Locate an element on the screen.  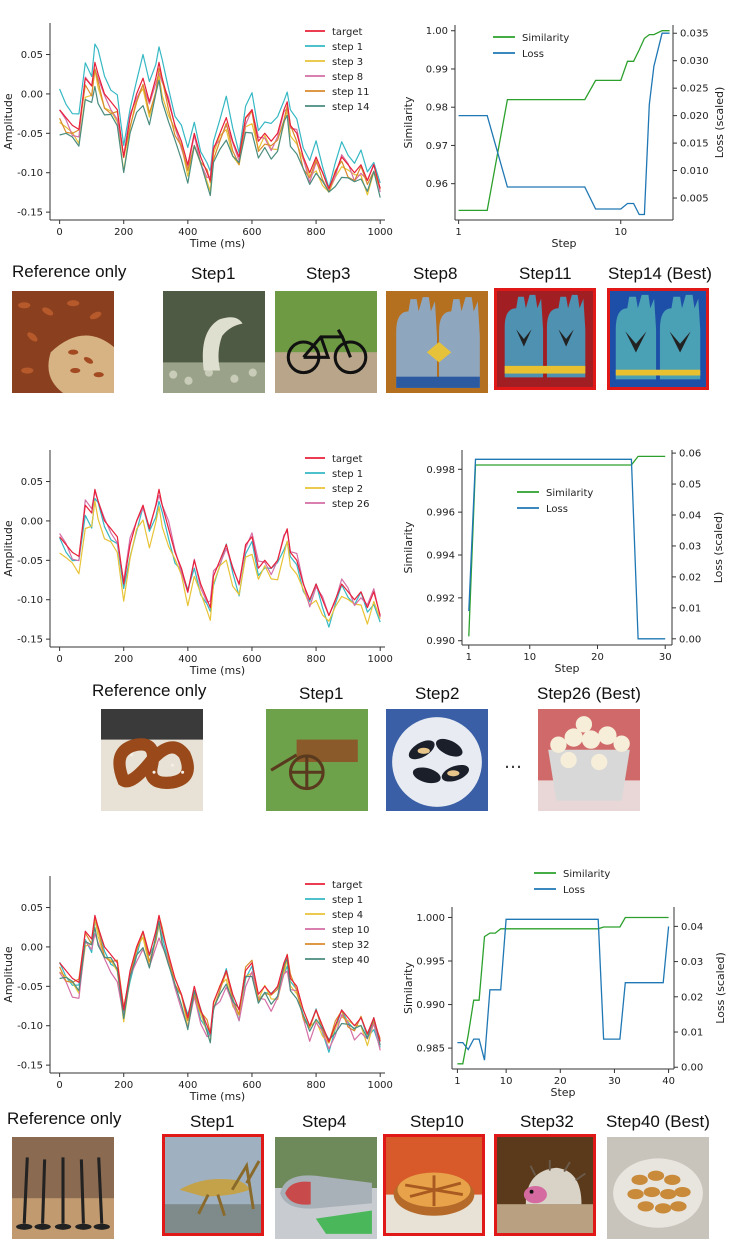
step-label: Step2 is located at coordinates (437, 693).